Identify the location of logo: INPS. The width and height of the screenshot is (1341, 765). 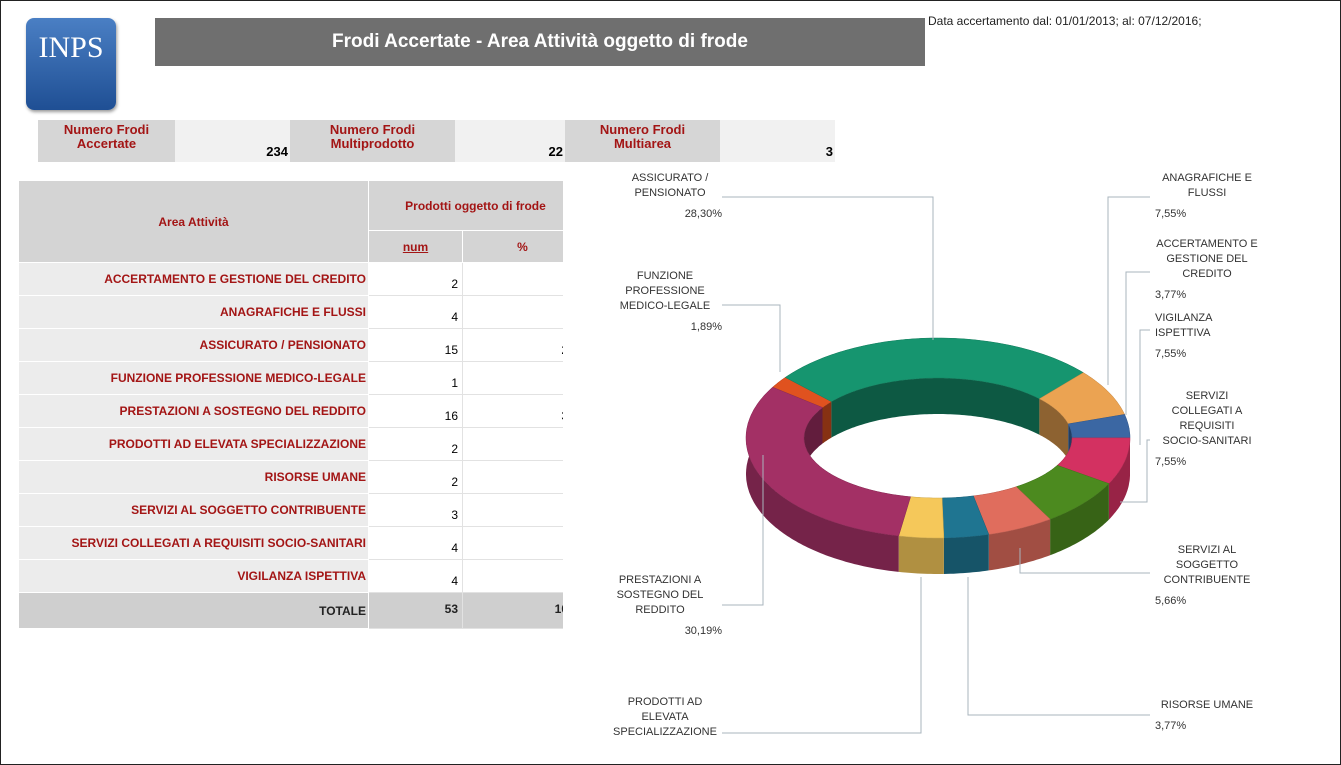
(71, 64).